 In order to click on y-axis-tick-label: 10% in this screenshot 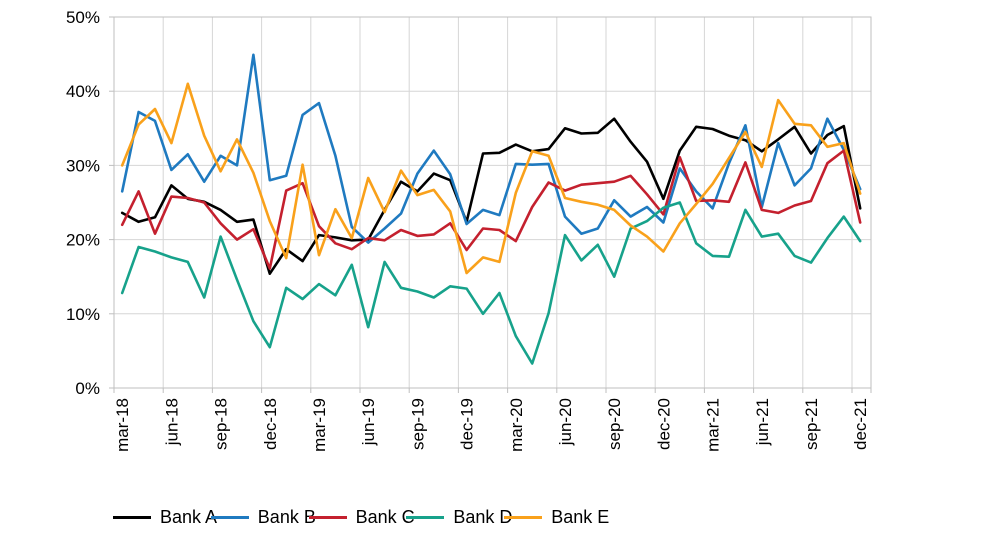, I will do `click(83, 314)`.